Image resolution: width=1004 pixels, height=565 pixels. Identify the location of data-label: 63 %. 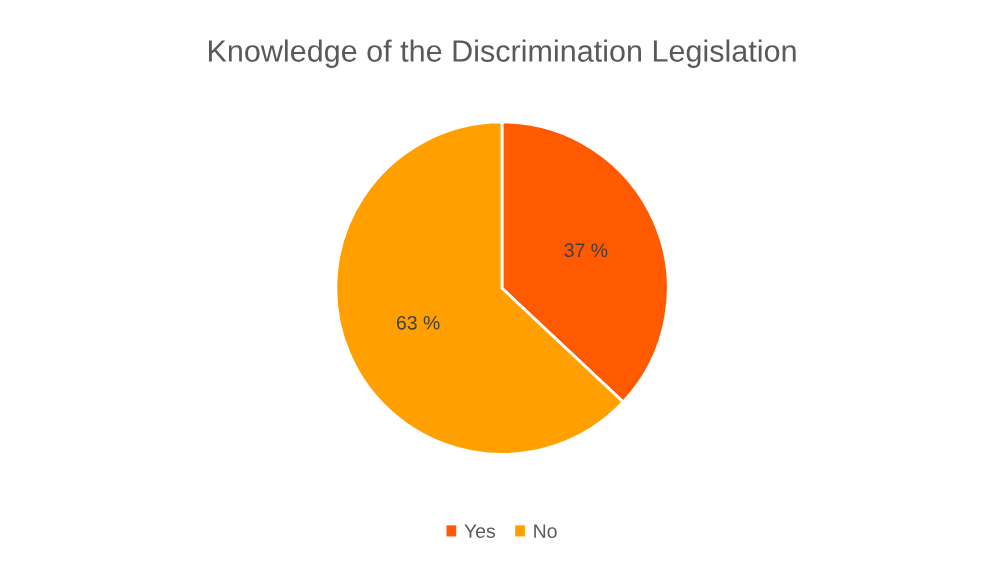
(418, 322).